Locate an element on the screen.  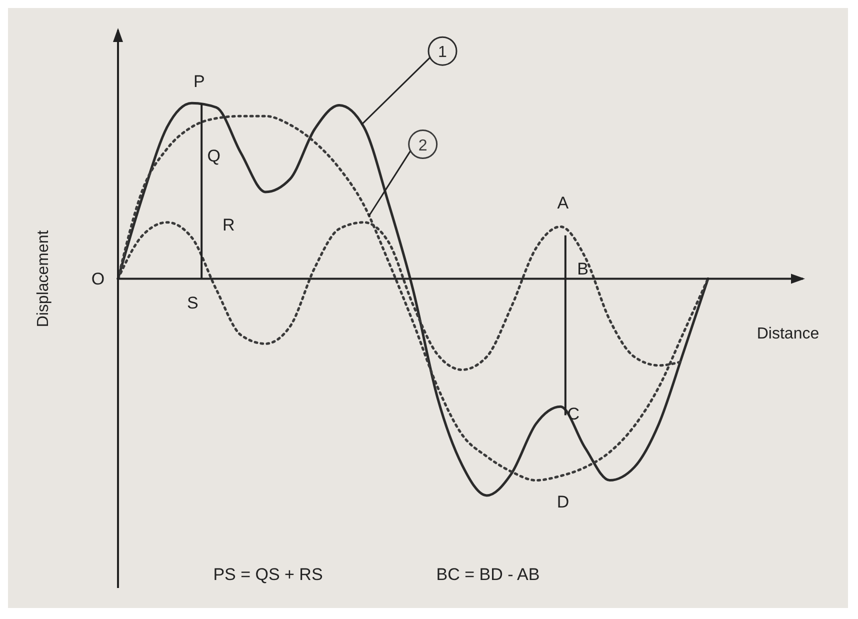
annotation: D is located at coordinates (563, 502).